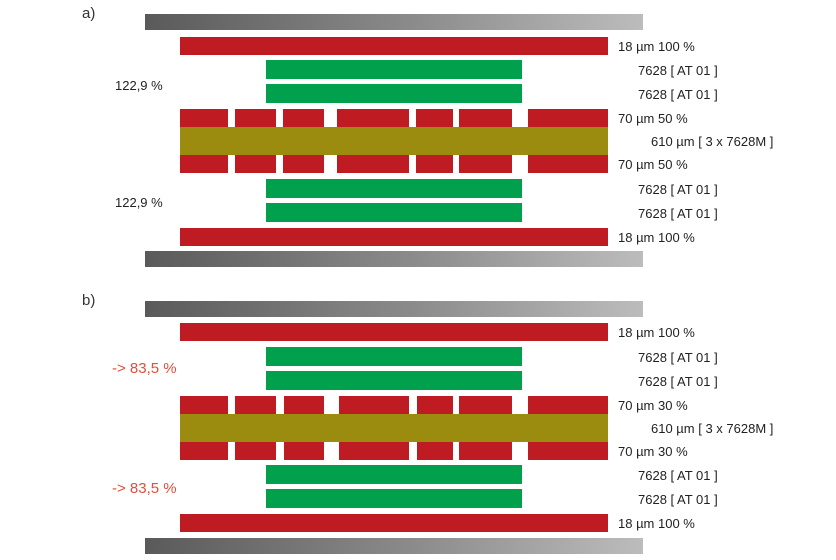 This screenshot has width=836, height=560. What do you see at coordinates (653, 451) in the screenshot?
I see `inner-copper-bottom-label-b: 70 µm 30 %` at bounding box center [653, 451].